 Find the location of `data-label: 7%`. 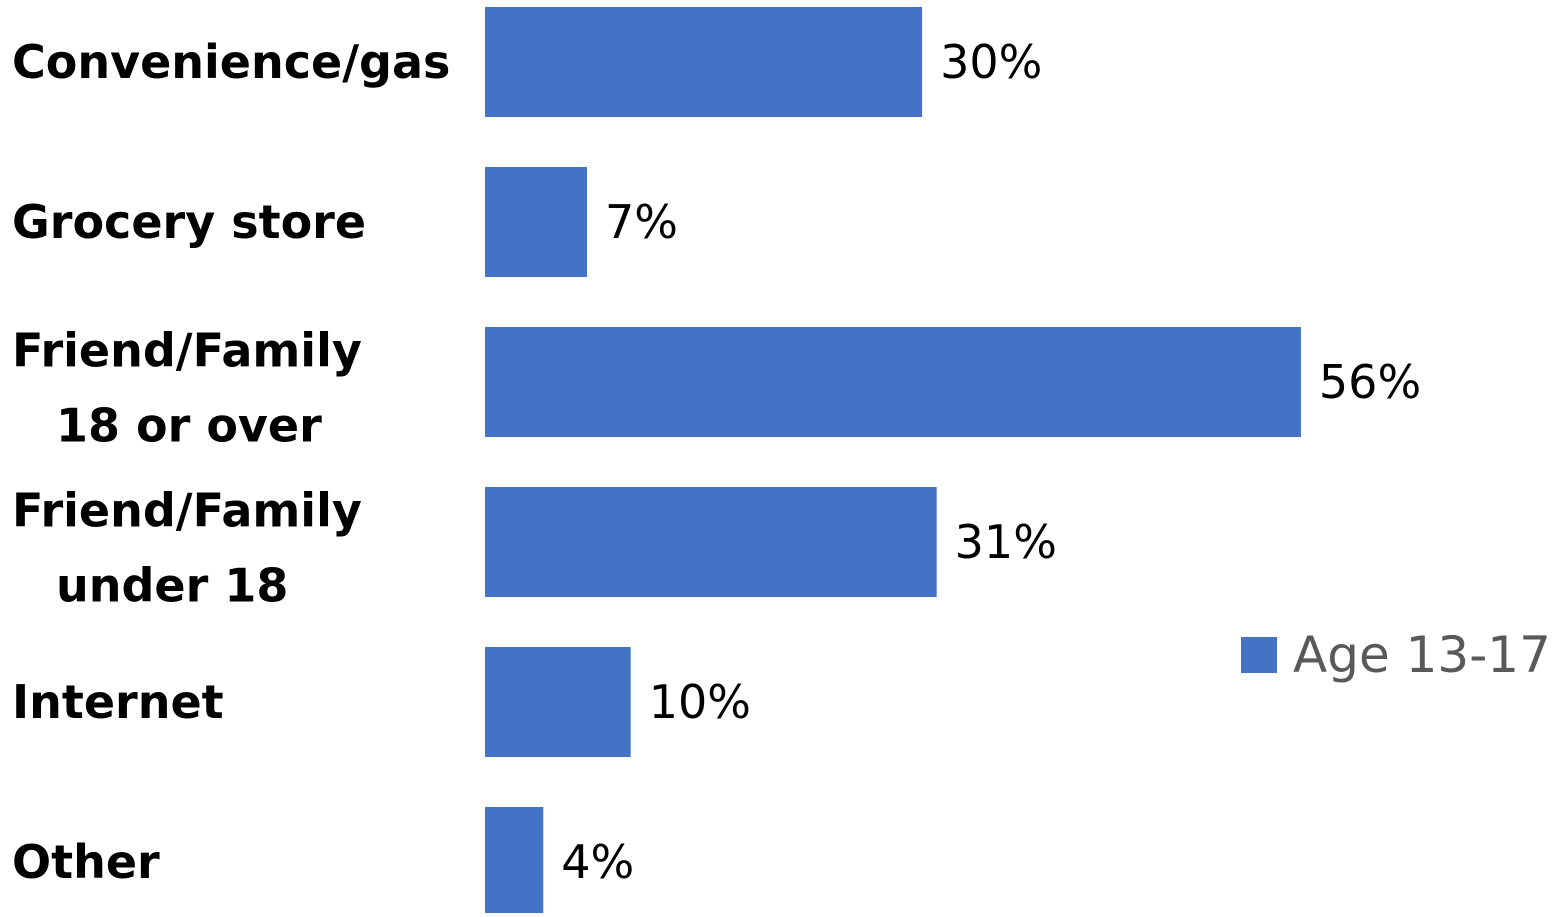

data-label: 7% is located at coordinates (641, 222).